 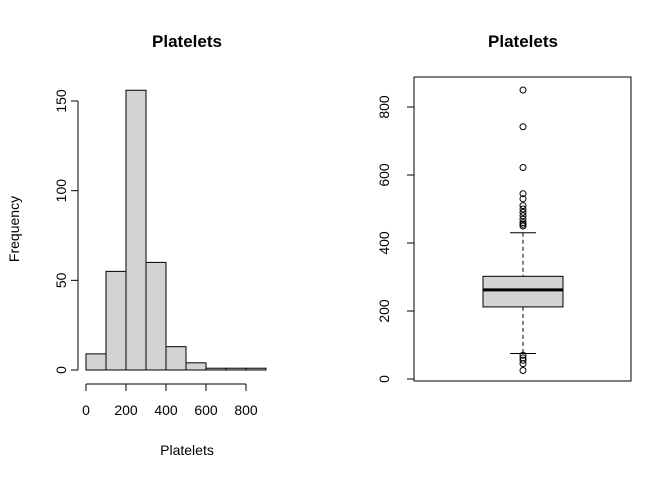 I want to click on boxplot-body, so click(x=523, y=293).